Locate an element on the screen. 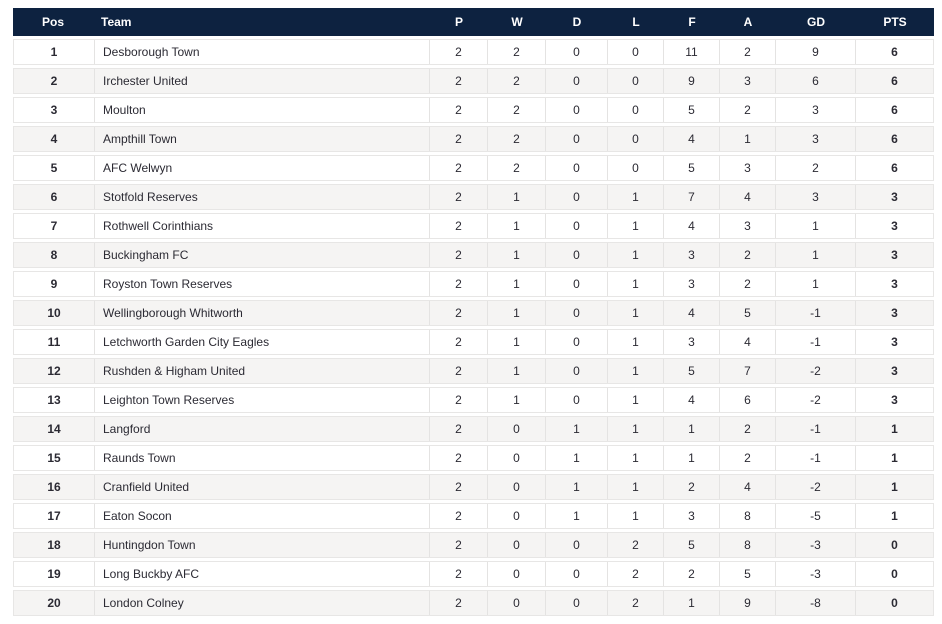  pts-cell: 1 is located at coordinates (894, 429).